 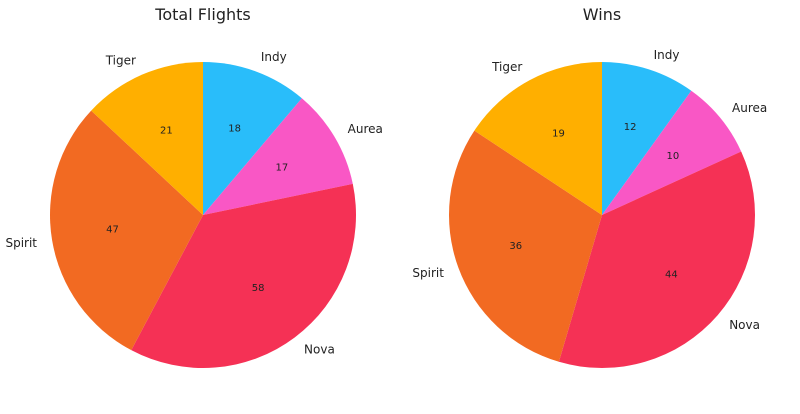 I want to click on slice-value-label: 36, so click(x=515, y=246).